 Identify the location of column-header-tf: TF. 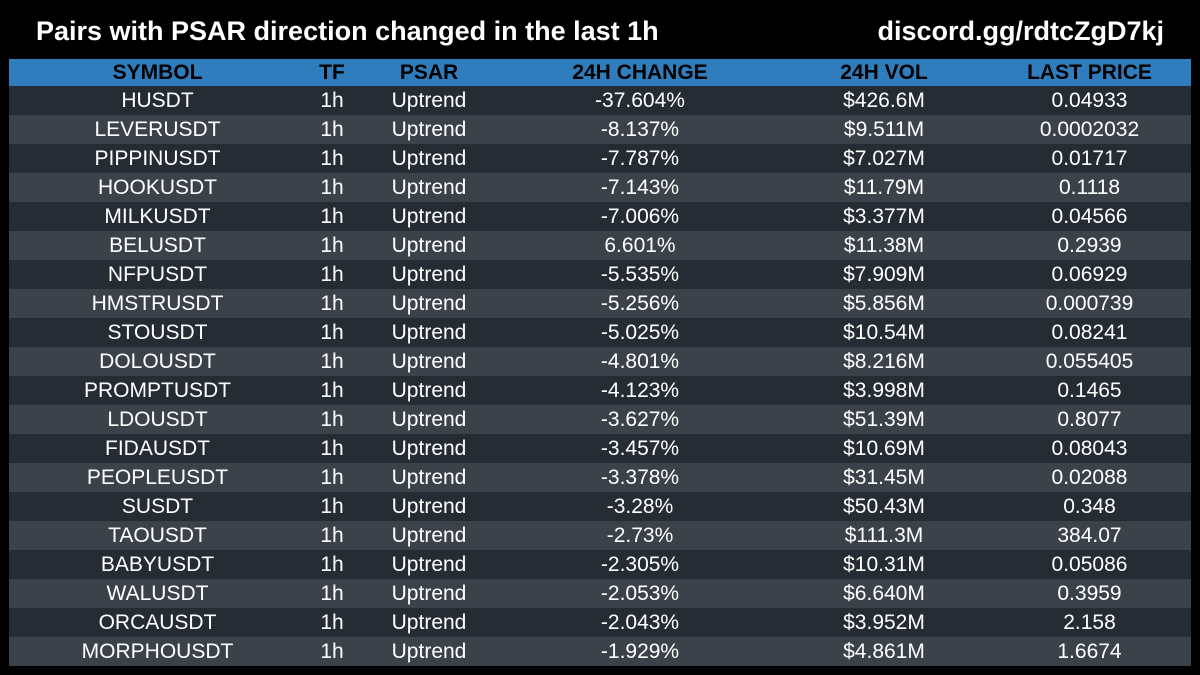
(332, 72).